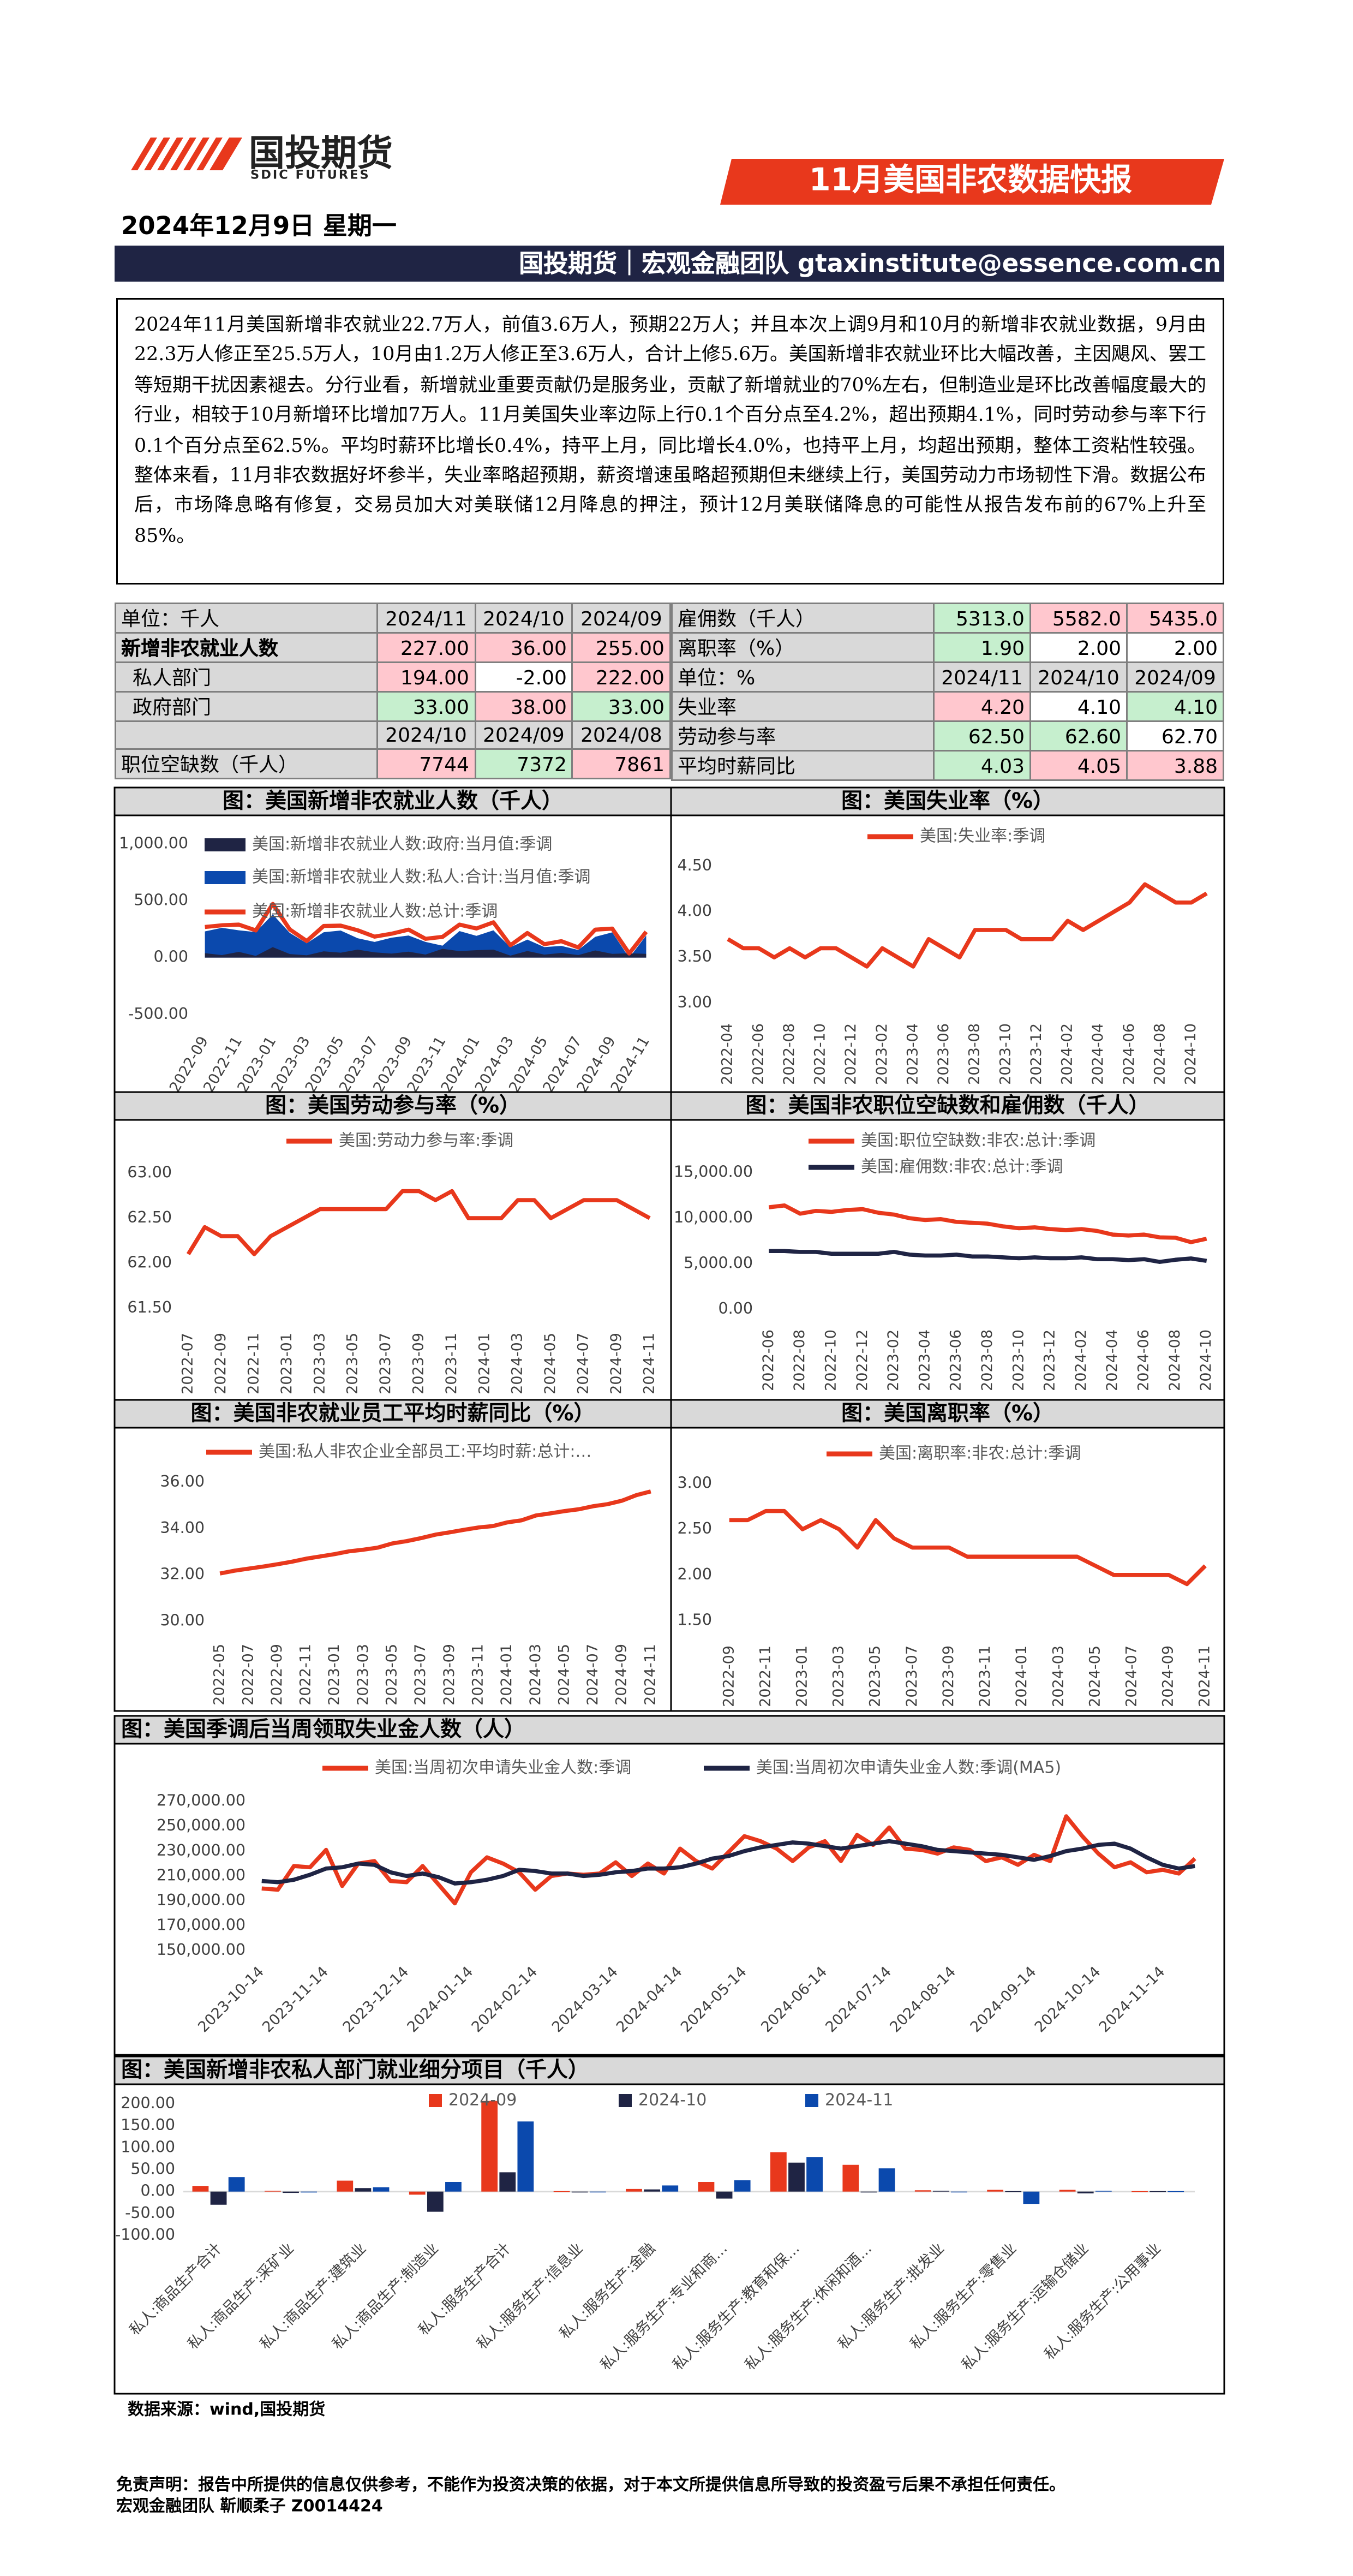 The height and width of the screenshot is (2576, 1353). What do you see at coordinates (718, 1263) in the screenshot?
I see `y-tick-label: 5,000.00` at bounding box center [718, 1263].